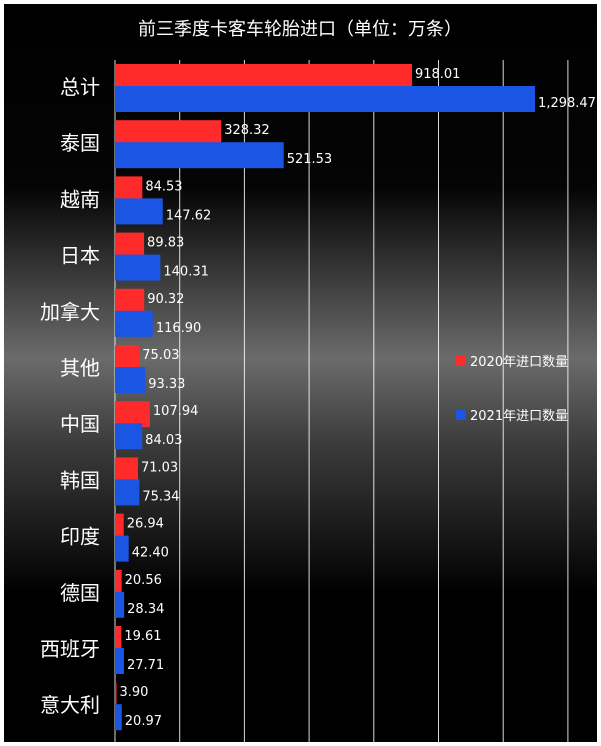 The image size is (601, 746). I want to click on legend-label: 2020年进口数量, so click(519, 362).